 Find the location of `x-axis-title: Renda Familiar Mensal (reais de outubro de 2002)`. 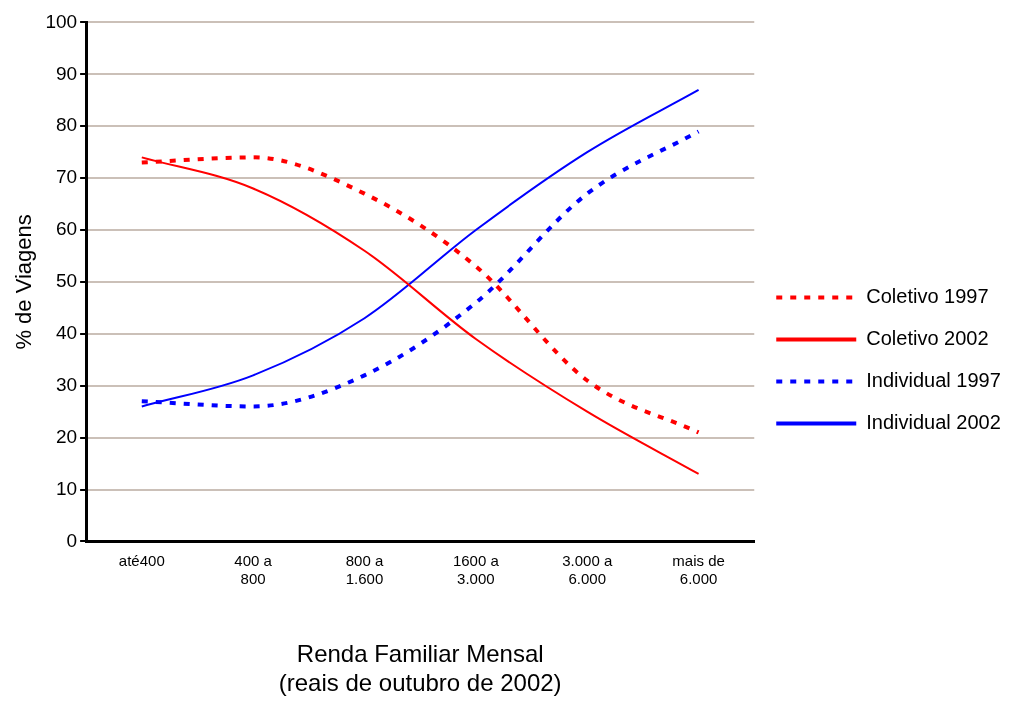

x-axis-title: Renda Familiar Mensal (reais de outubro de 2002) is located at coordinates (420, 668).